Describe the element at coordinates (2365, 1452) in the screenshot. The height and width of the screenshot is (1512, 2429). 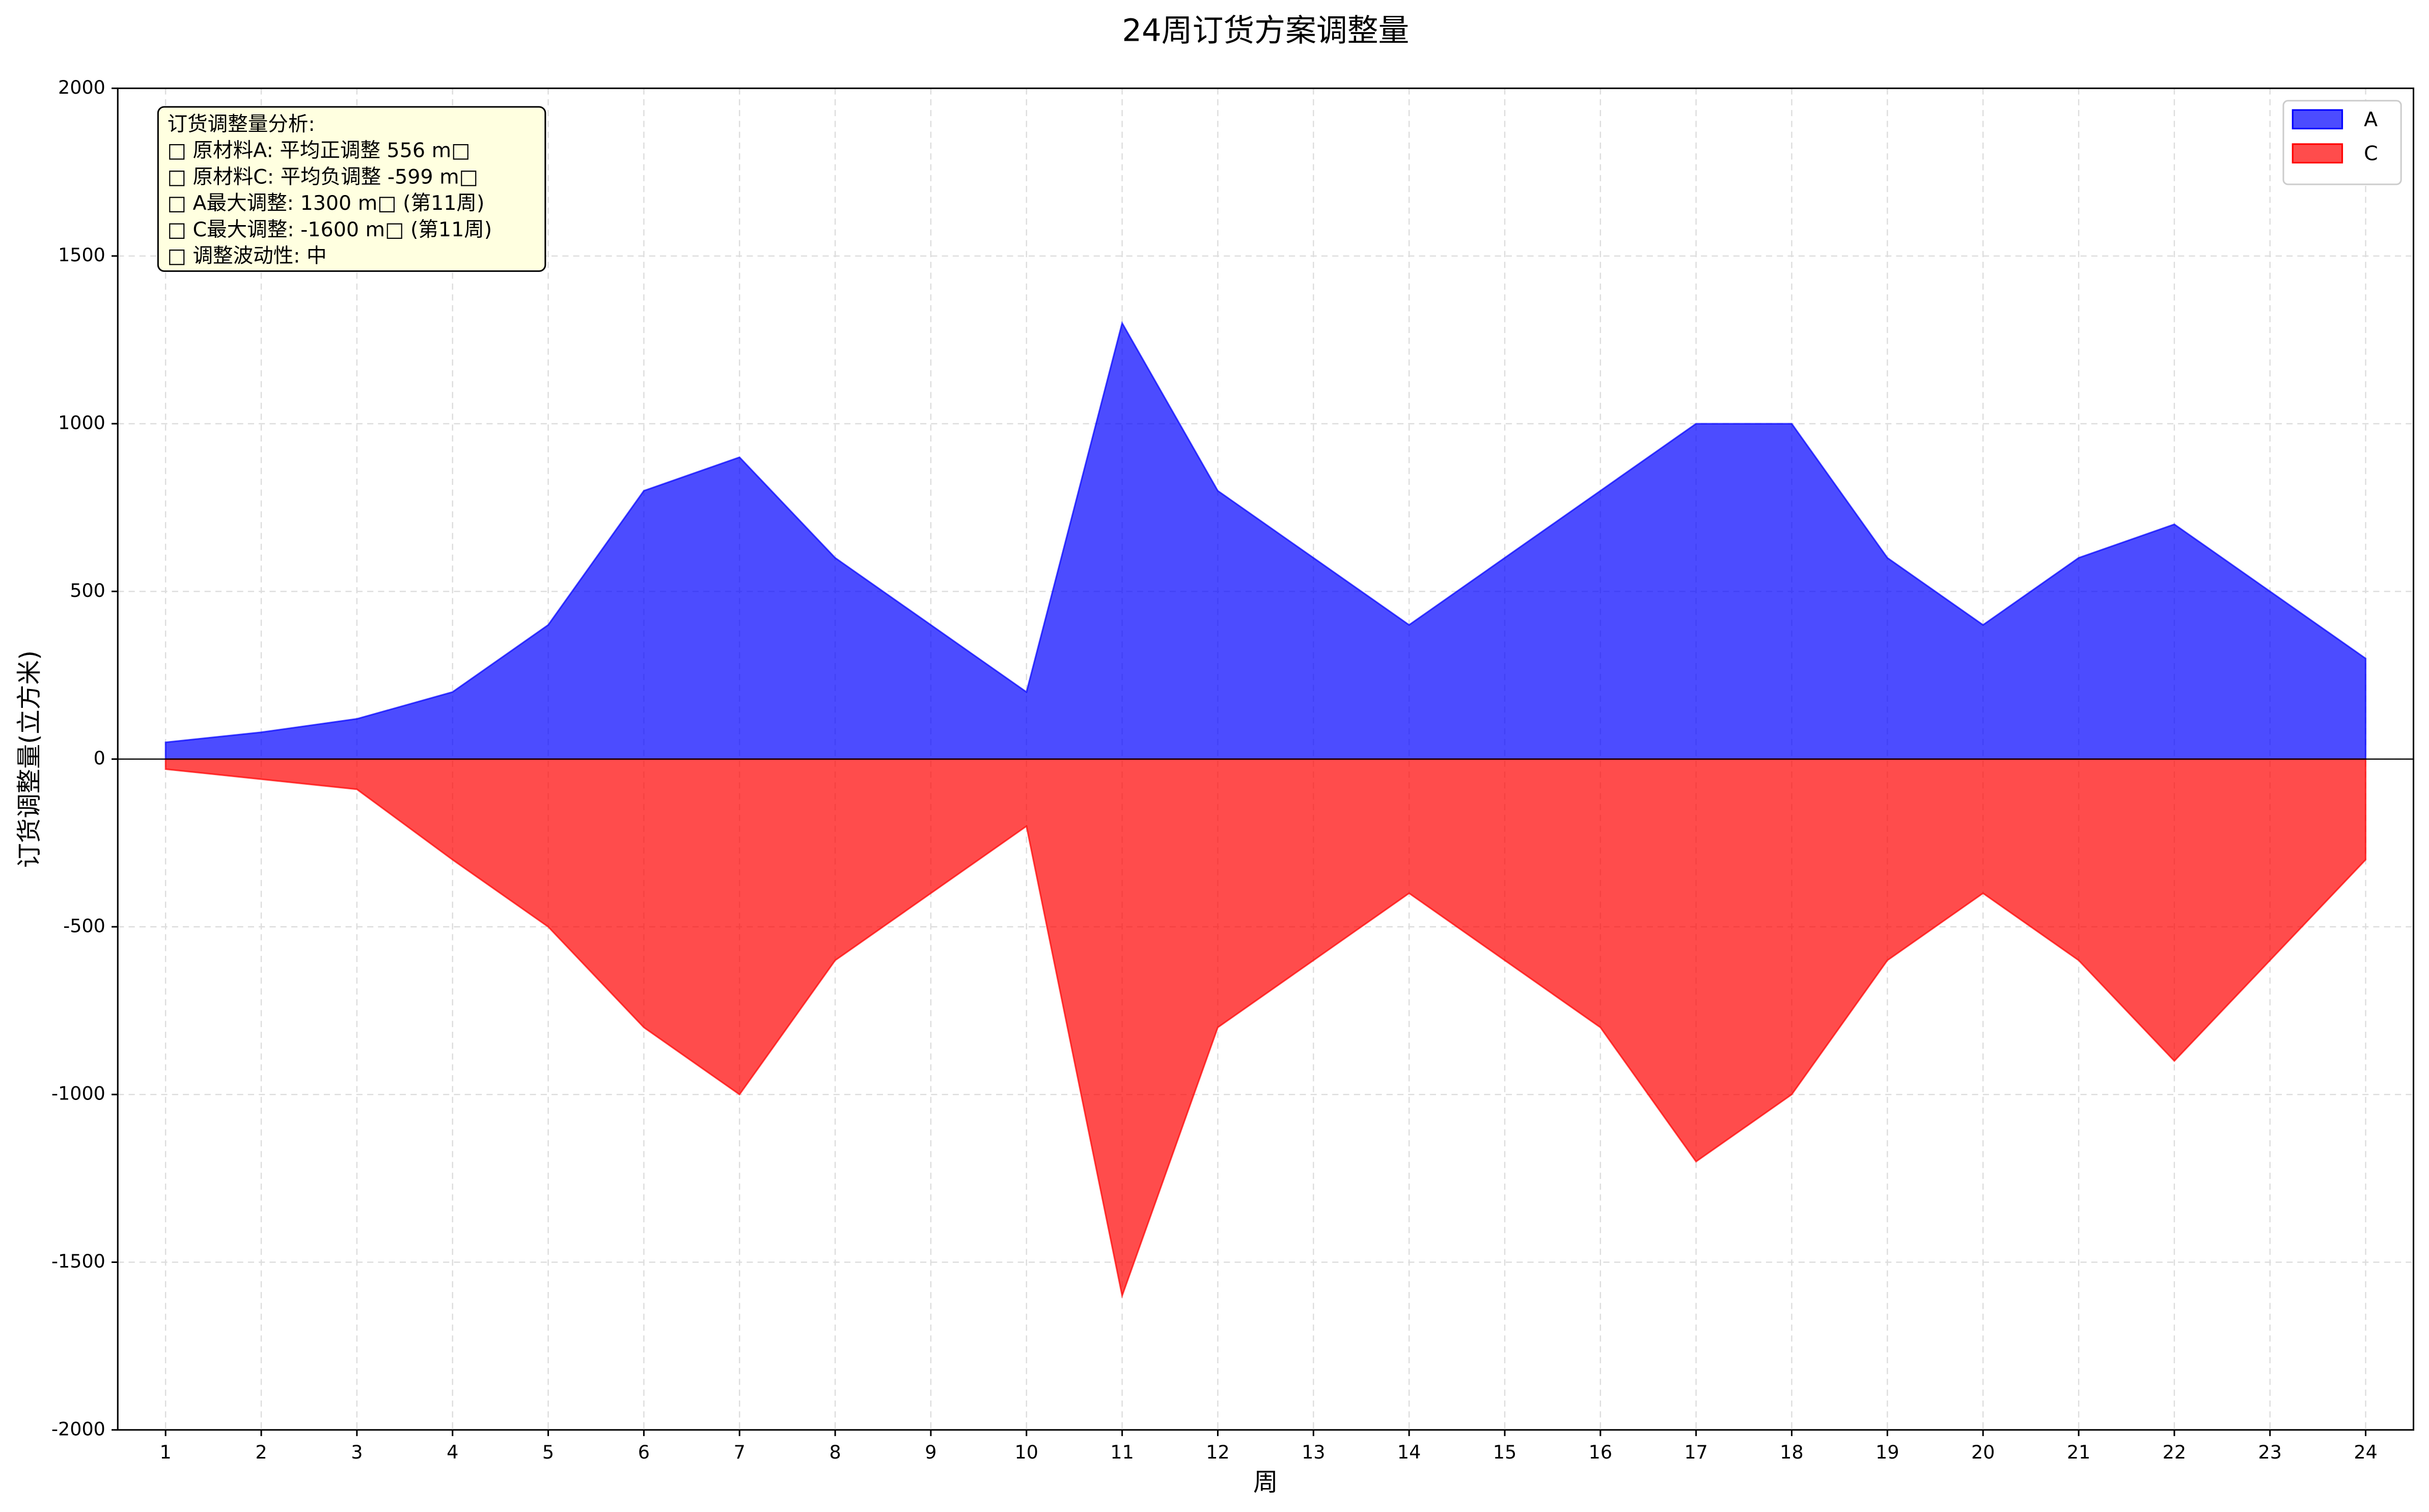
I see `x-tick-label: 24` at that location.